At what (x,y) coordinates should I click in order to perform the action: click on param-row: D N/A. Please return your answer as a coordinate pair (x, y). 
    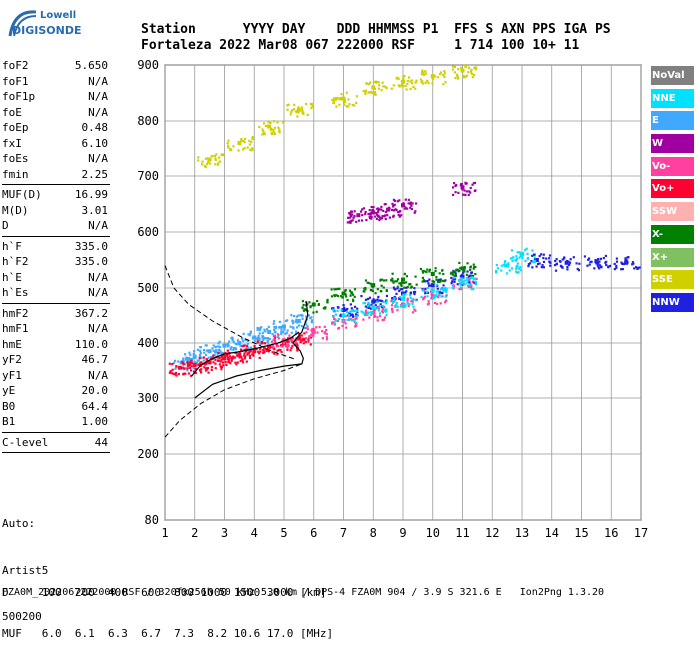
    Looking at the image, I should click on (57, 226).